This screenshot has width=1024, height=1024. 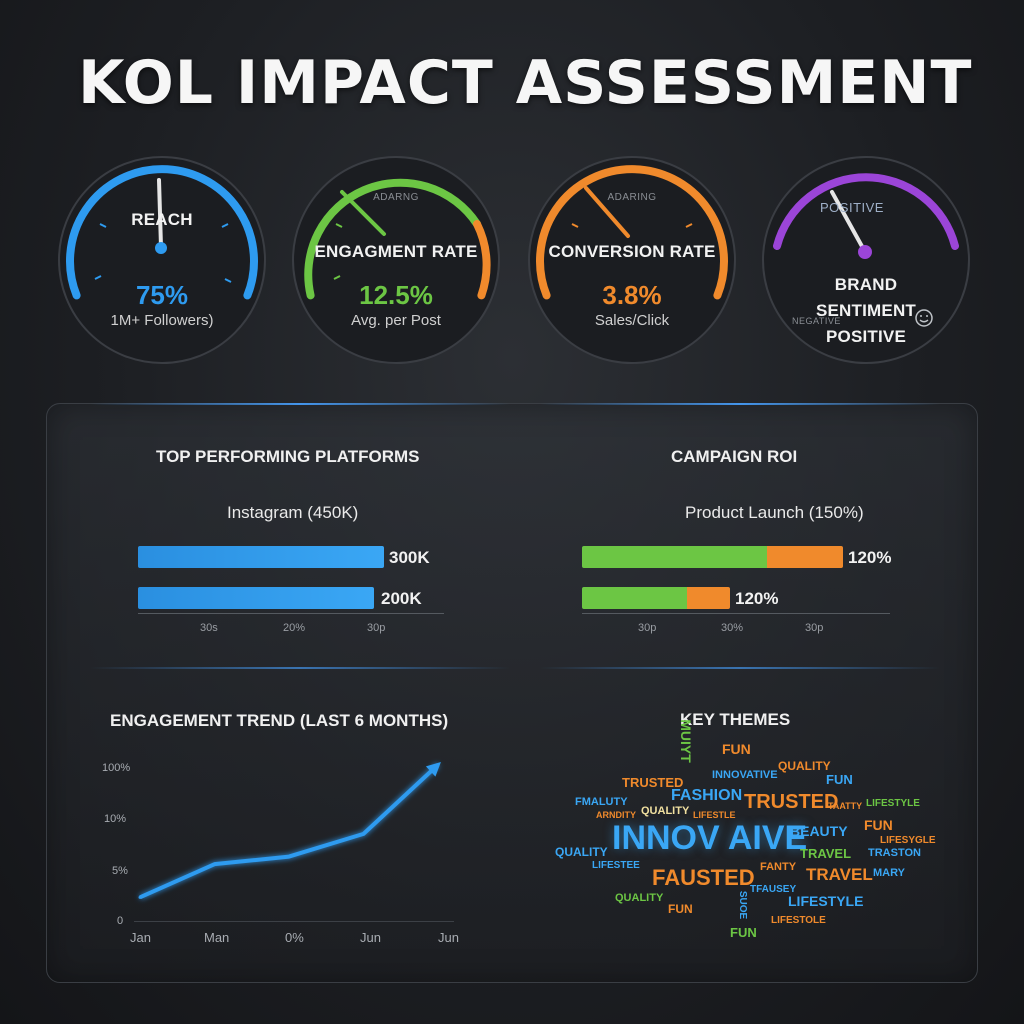 What do you see at coordinates (745, 775) in the screenshot?
I see `theme-word: INNOVATIVE` at bounding box center [745, 775].